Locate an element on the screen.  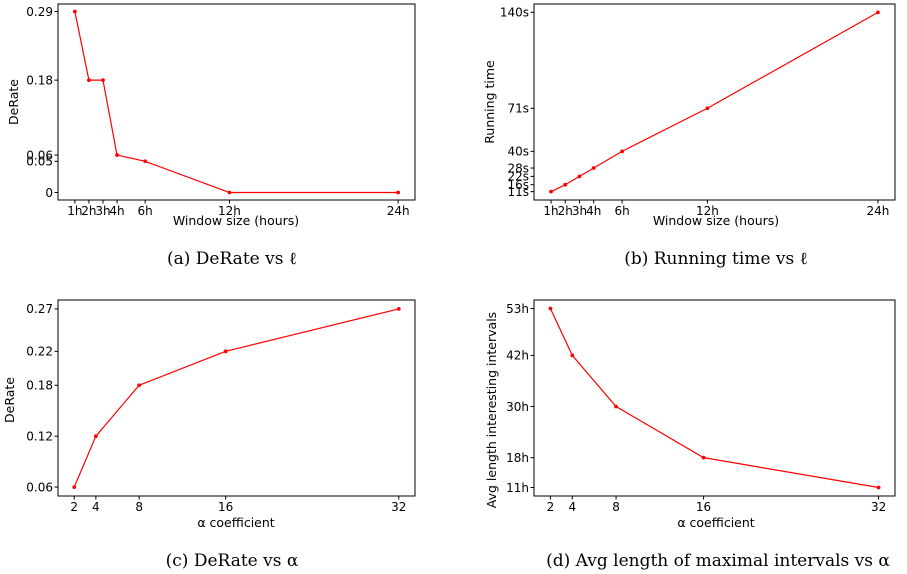
y-tick-label: 71s is located at coordinates (518, 109).